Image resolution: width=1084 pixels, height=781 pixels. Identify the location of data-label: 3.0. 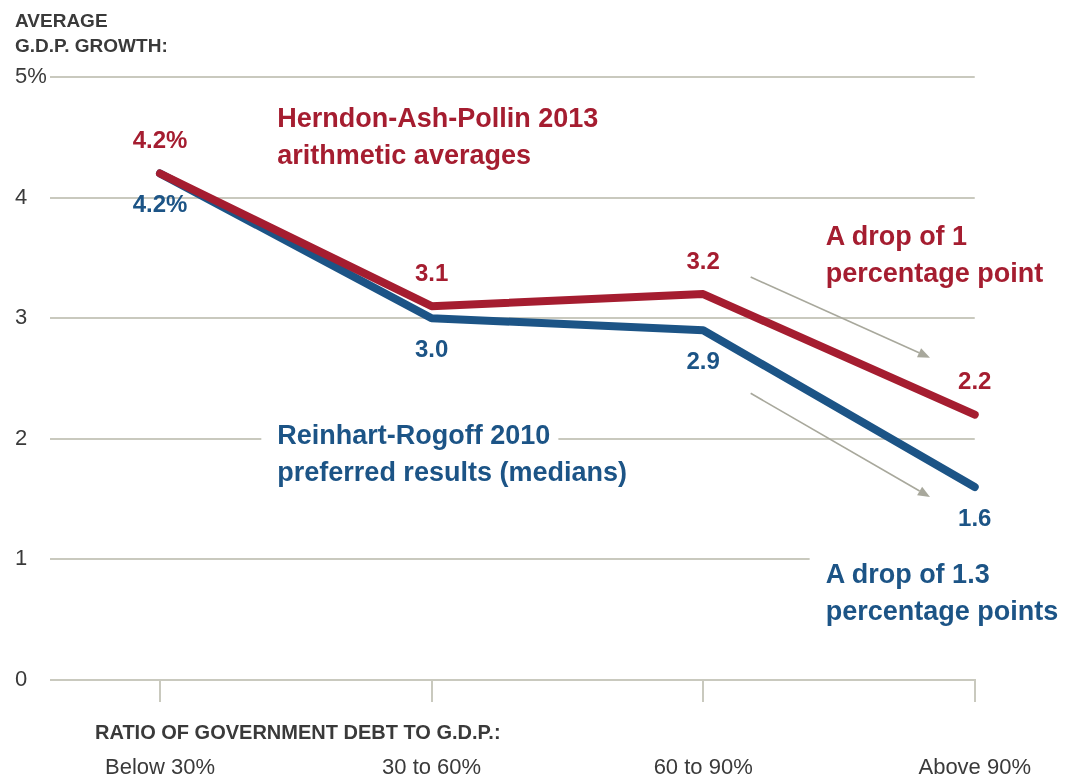
(431, 348).